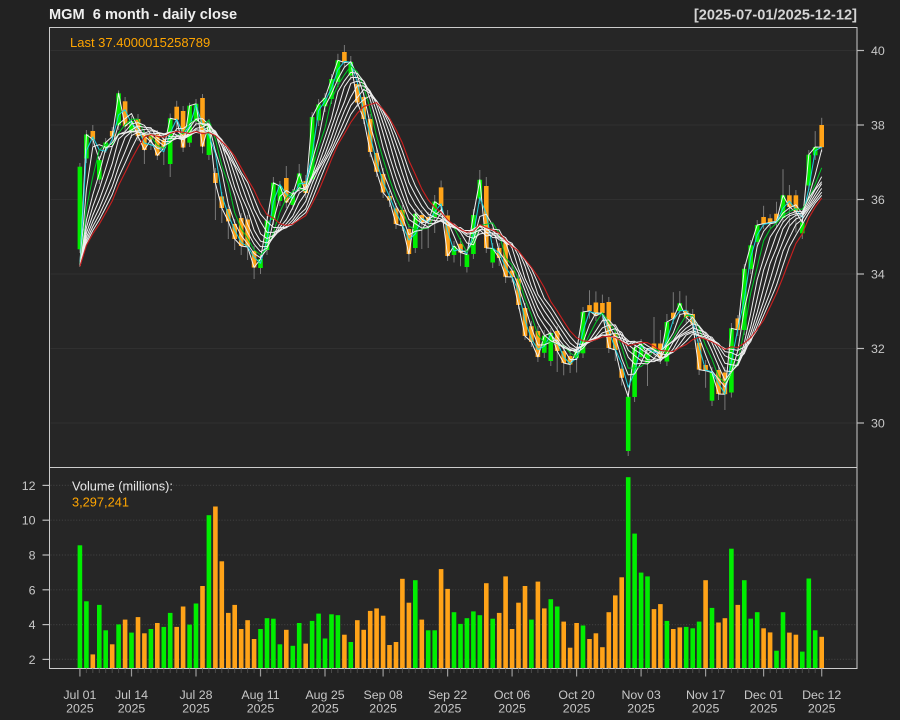  I want to click on svg-text: Dec 01, so click(763, 695).